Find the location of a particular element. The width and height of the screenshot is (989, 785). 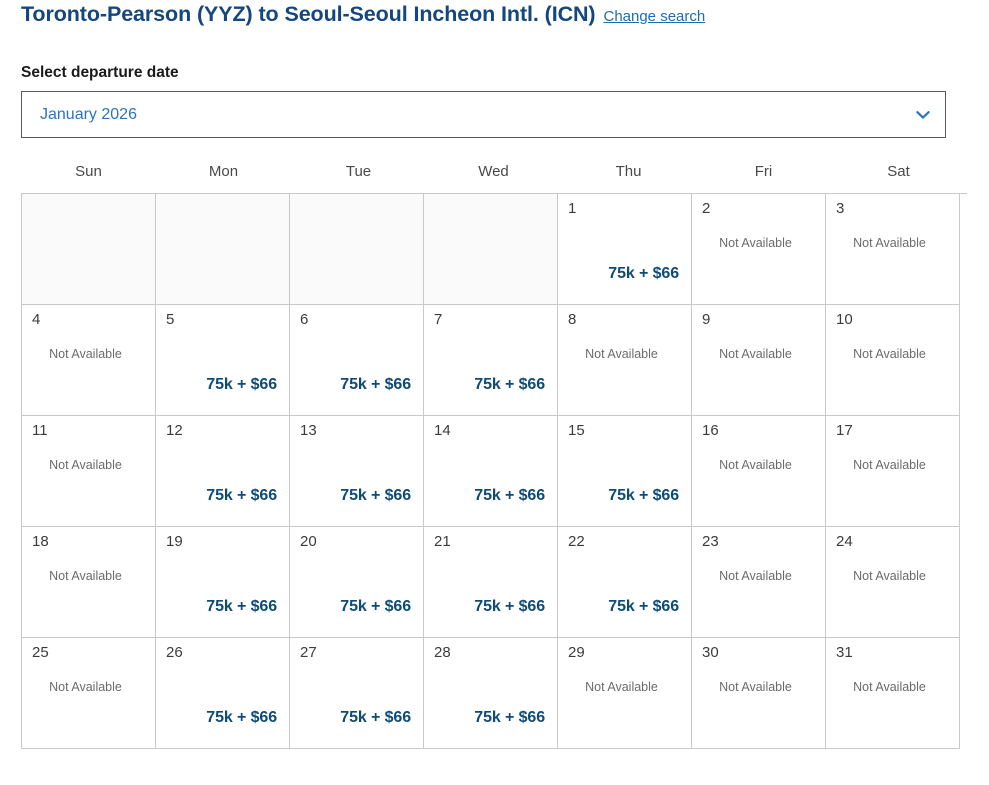

calendar-day-cell: 13 75k + $66 is located at coordinates (357, 471).